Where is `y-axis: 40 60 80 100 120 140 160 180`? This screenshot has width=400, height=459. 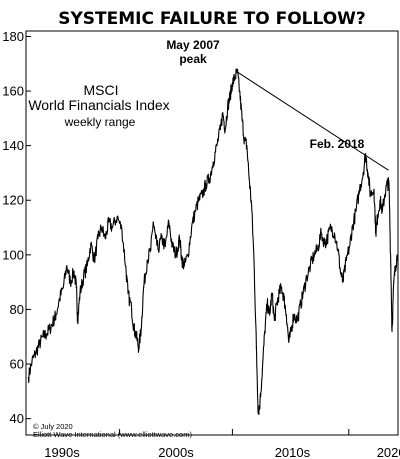
y-axis: 40 60 80 100 120 140 160 180 is located at coordinates (16, 227).